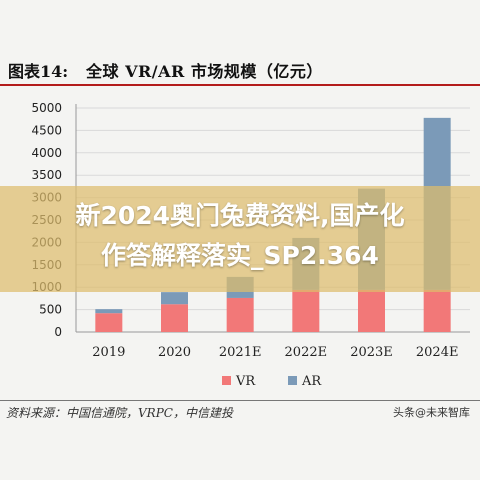  What do you see at coordinates (46, 108) in the screenshot?
I see `y-tick-label: 5000` at bounding box center [46, 108].